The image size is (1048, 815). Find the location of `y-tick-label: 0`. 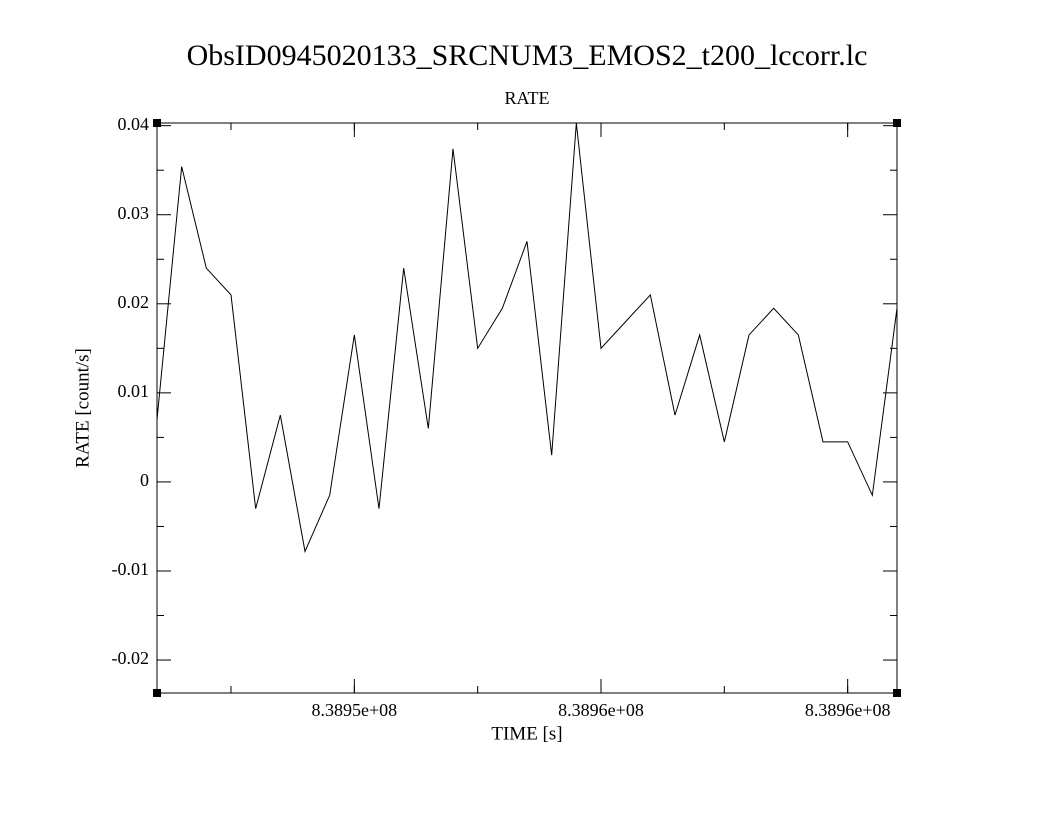

y-tick-label: 0 is located at coordinates (144, 480).